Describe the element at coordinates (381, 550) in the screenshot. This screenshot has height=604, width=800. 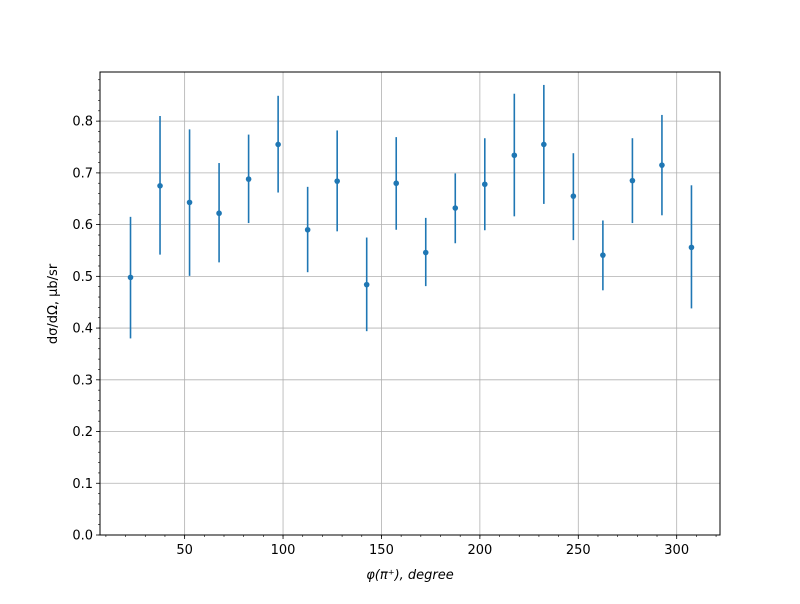
I see `x-tick-label: 150` at that location.